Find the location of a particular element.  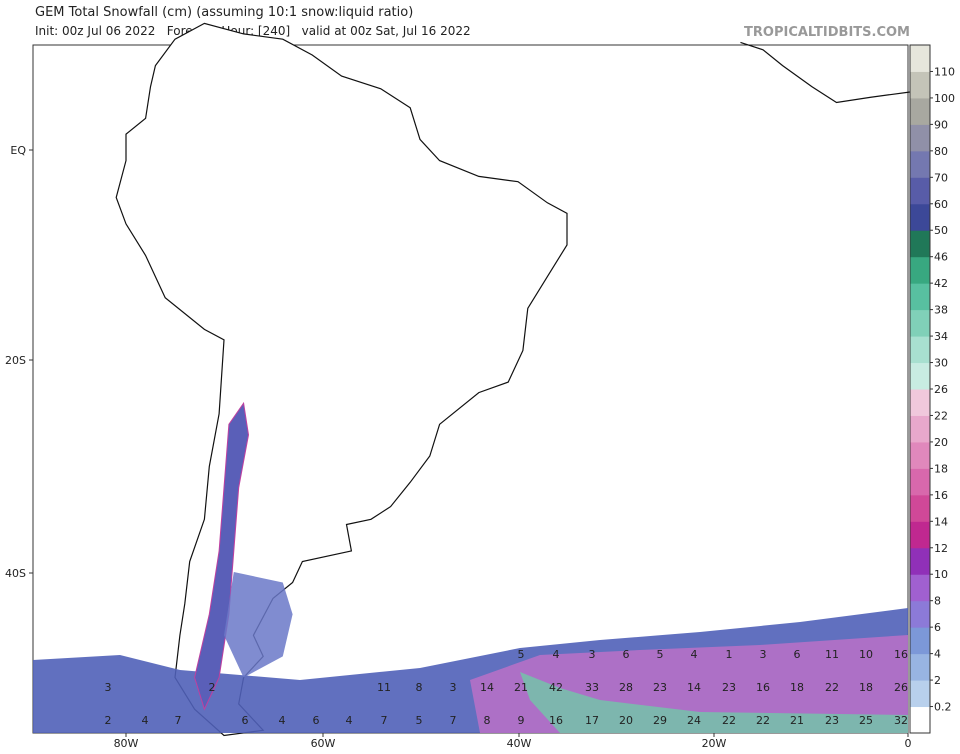

colorbar-label: 12 is located at coordinates (941, 548).